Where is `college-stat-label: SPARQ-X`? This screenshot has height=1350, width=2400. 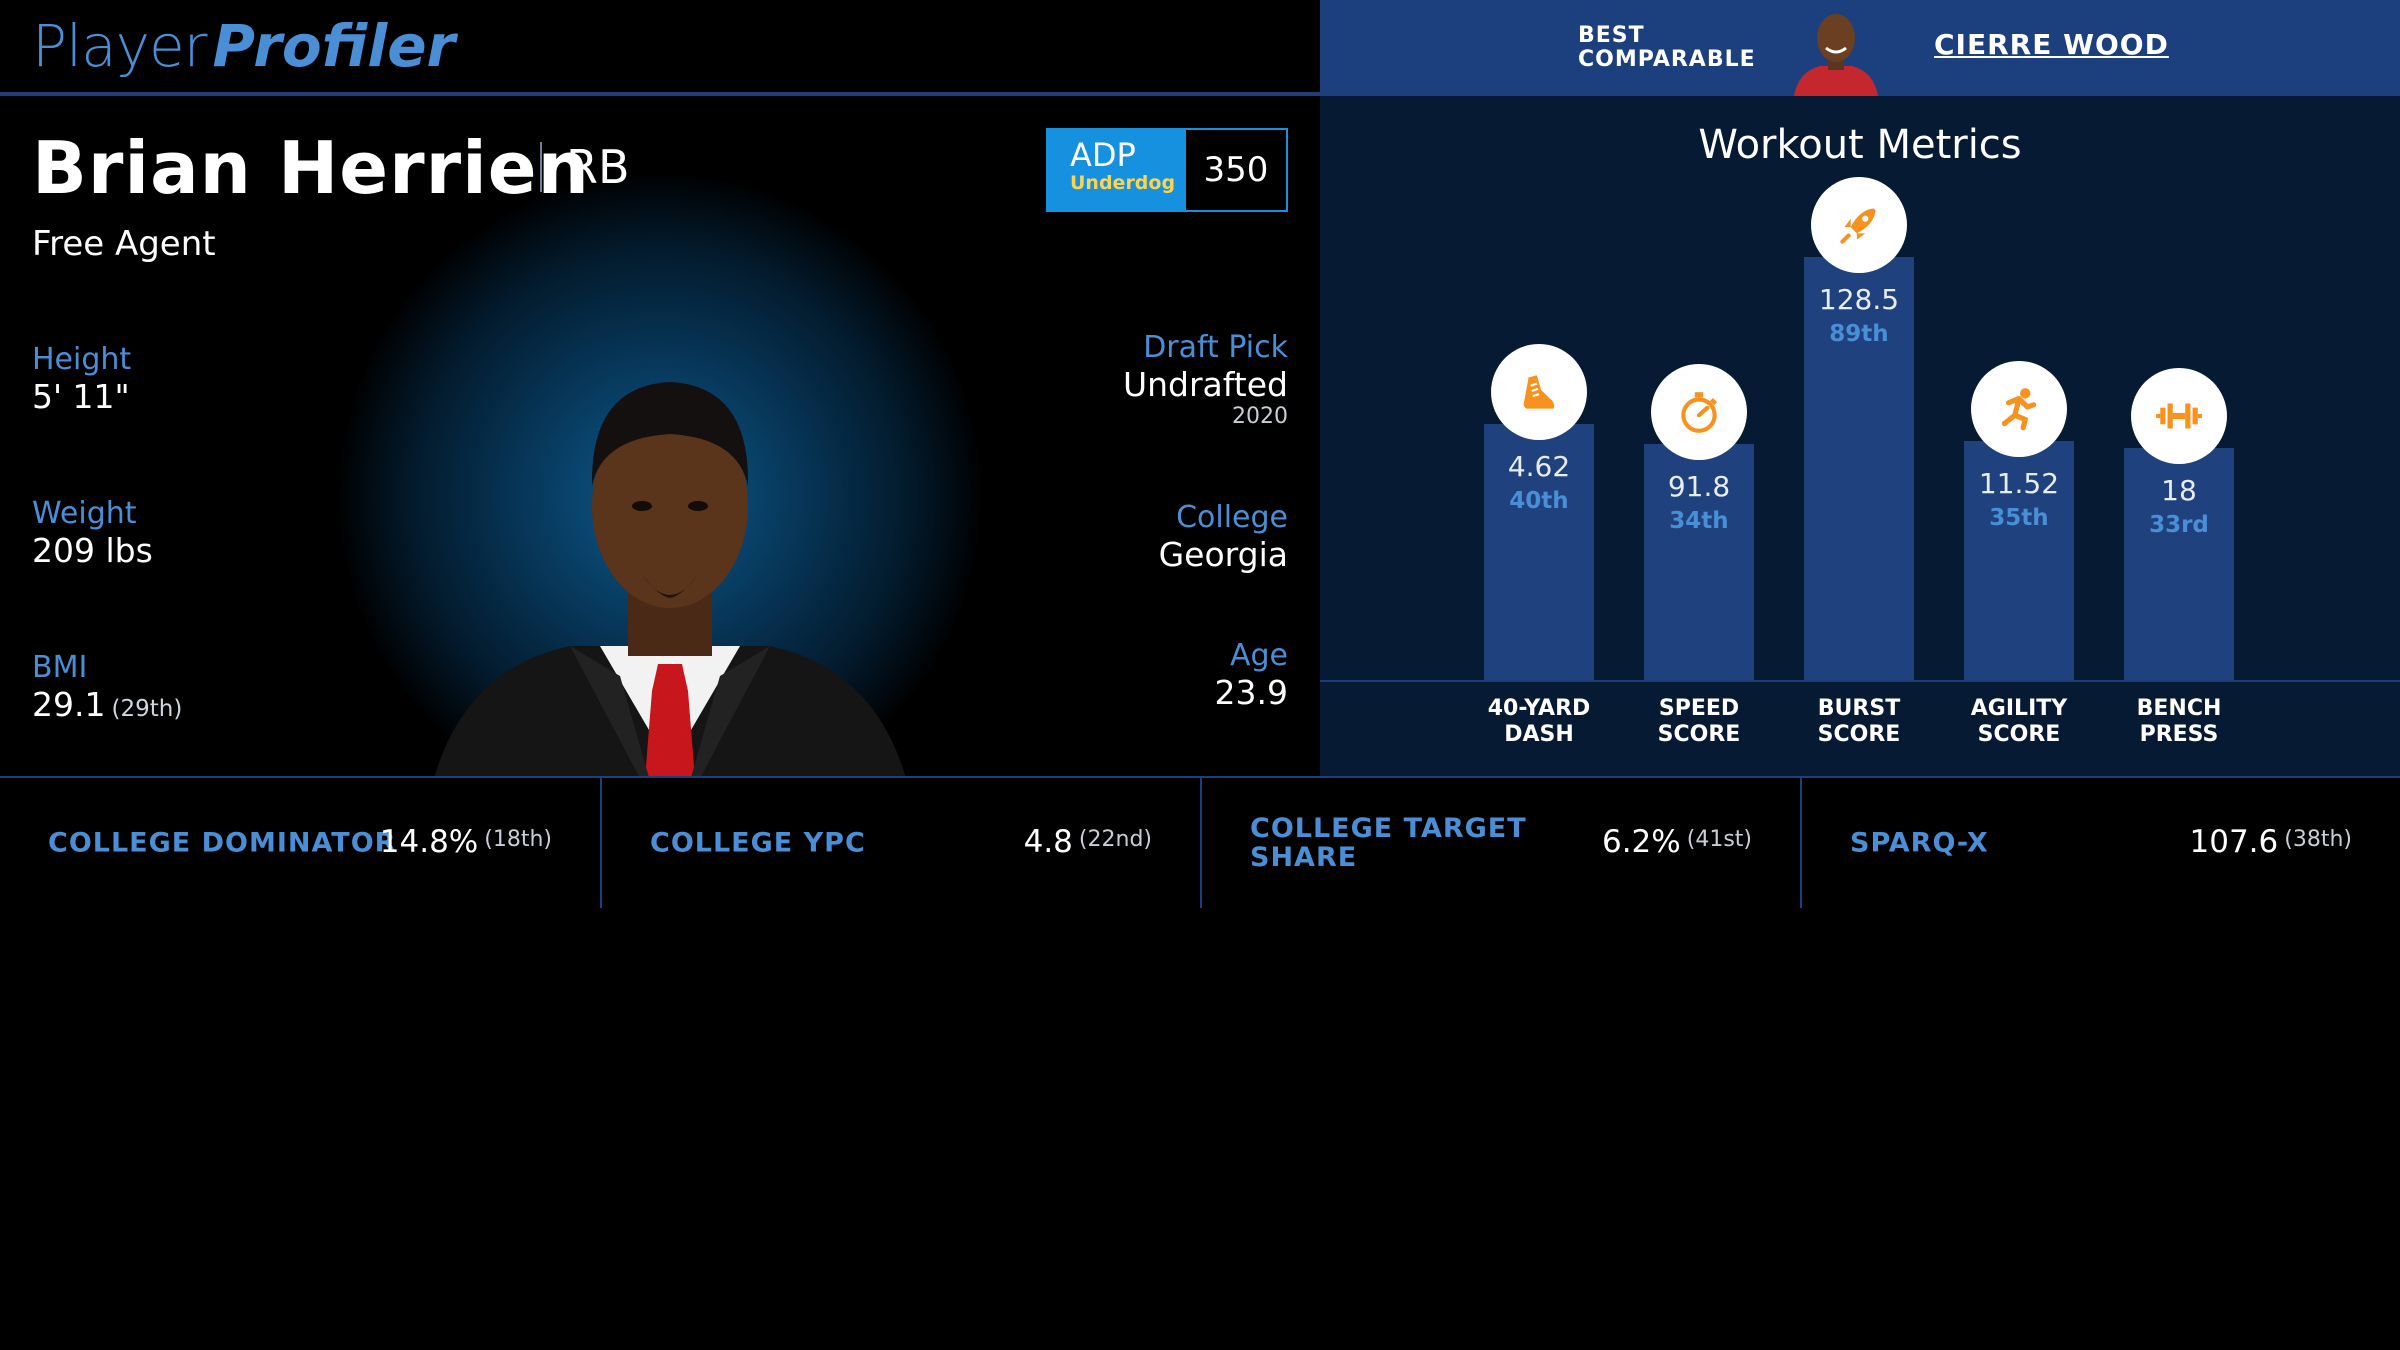
college-stat-label: SPARQ-X is located at coordinates (1919, 843).